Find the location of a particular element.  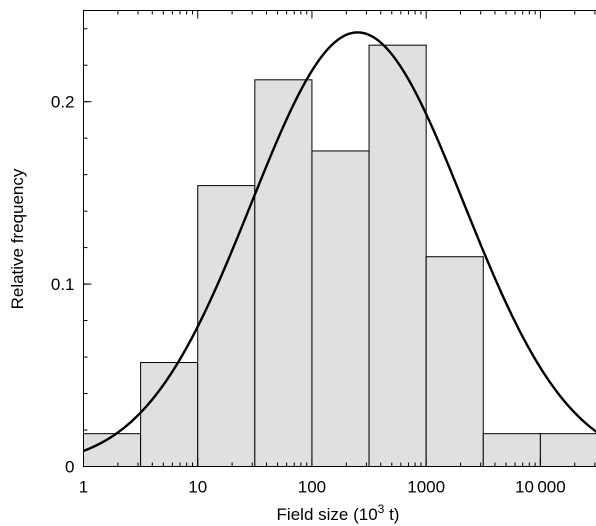

x-tick-label: 1 is located at coordinates (83, 487).